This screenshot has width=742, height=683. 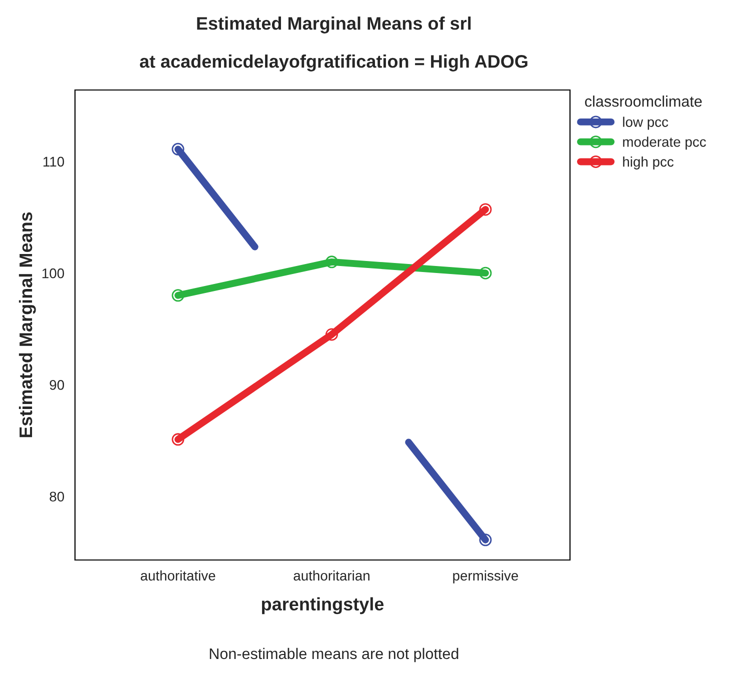 I want to click on y-axis-title: Estimated Marginal Means, so click(x=27, y=325).